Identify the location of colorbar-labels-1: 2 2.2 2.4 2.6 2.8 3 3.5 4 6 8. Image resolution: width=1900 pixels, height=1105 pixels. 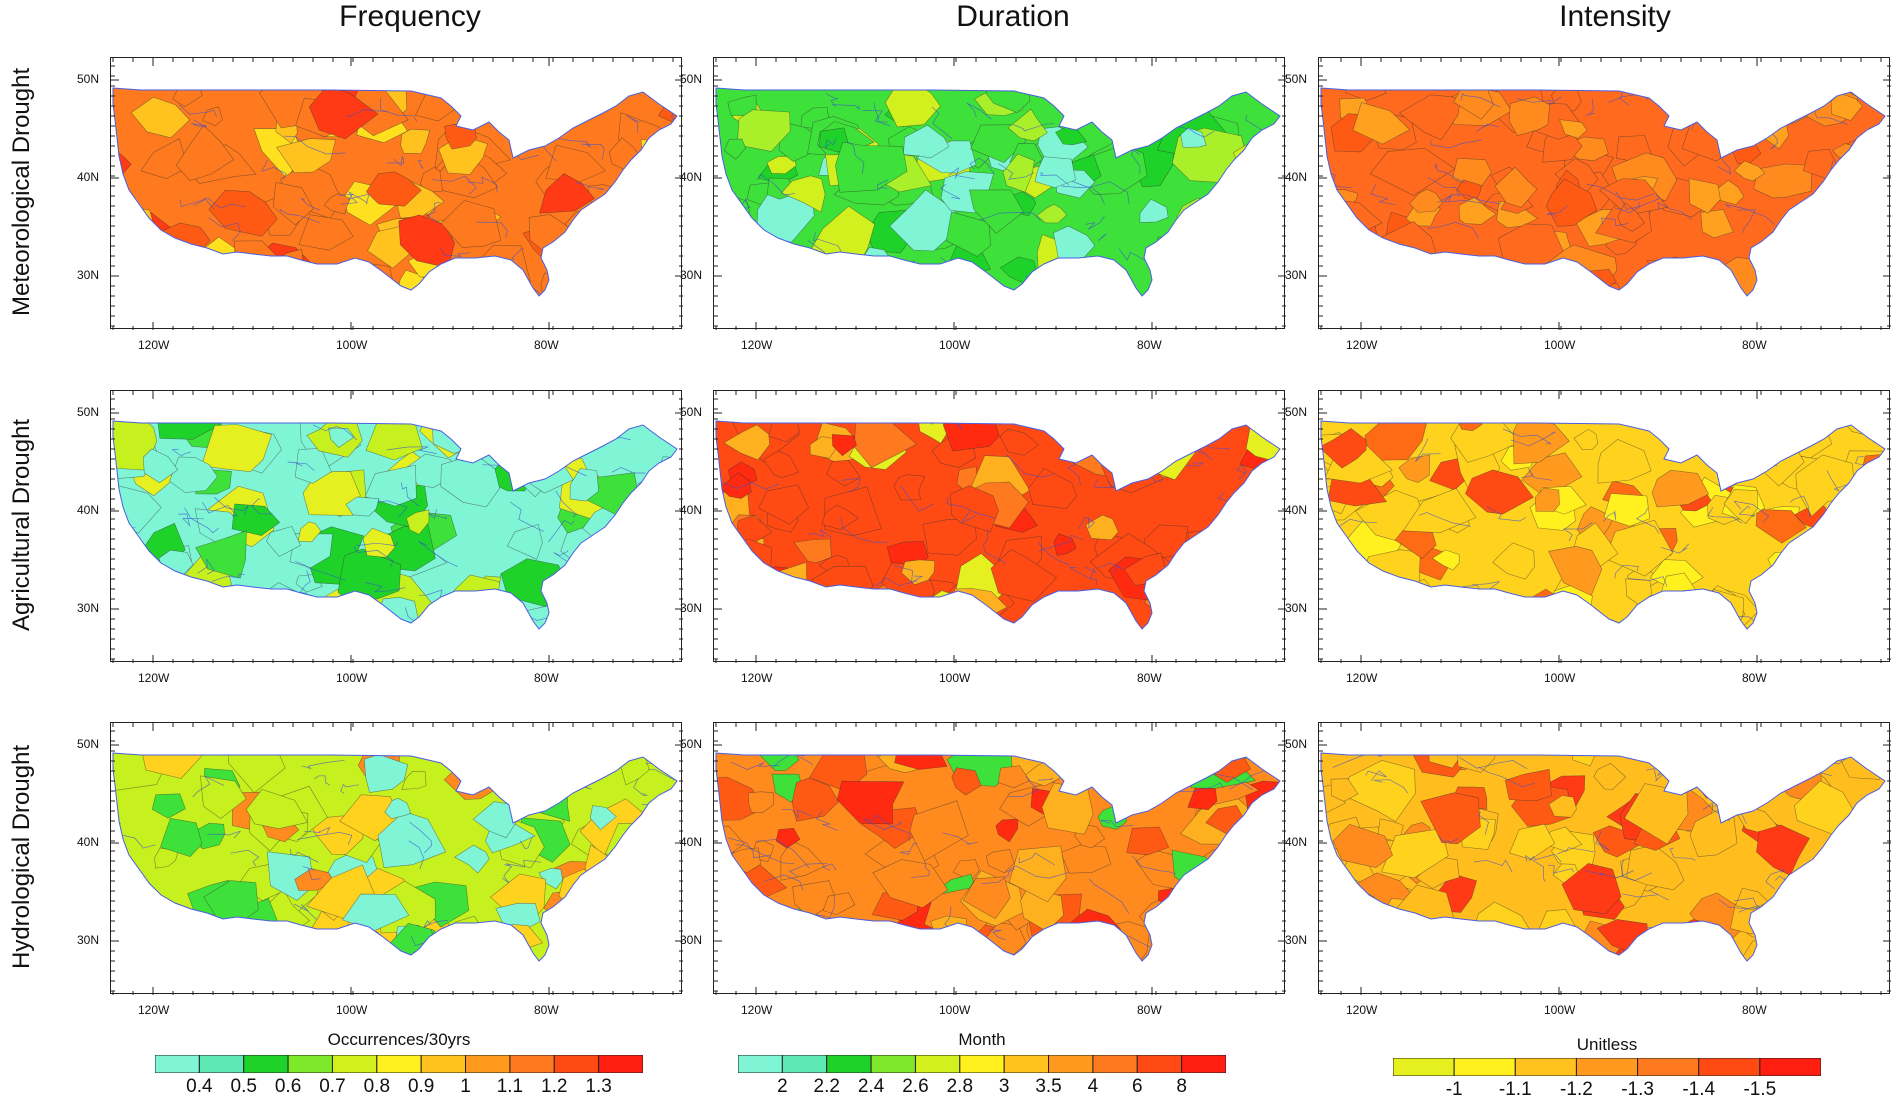
(982, 1088).